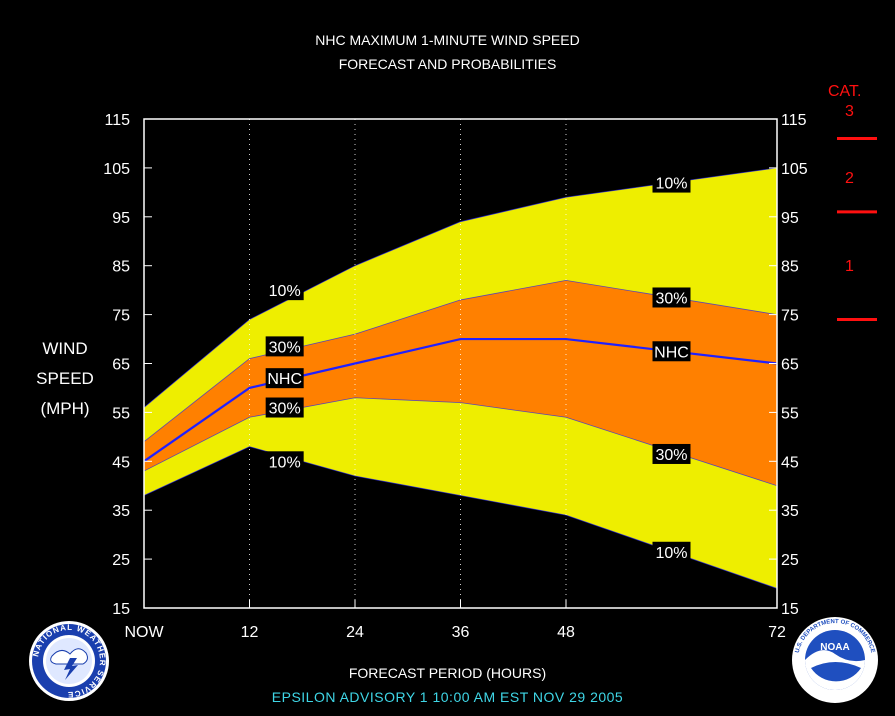 The width and height of the screenshot is (895, 716). Describe the element at coordinates (447, 64) in the screenshot. I see `chart-title-line2: FORECAST AND PROBABILITIES` at that location.